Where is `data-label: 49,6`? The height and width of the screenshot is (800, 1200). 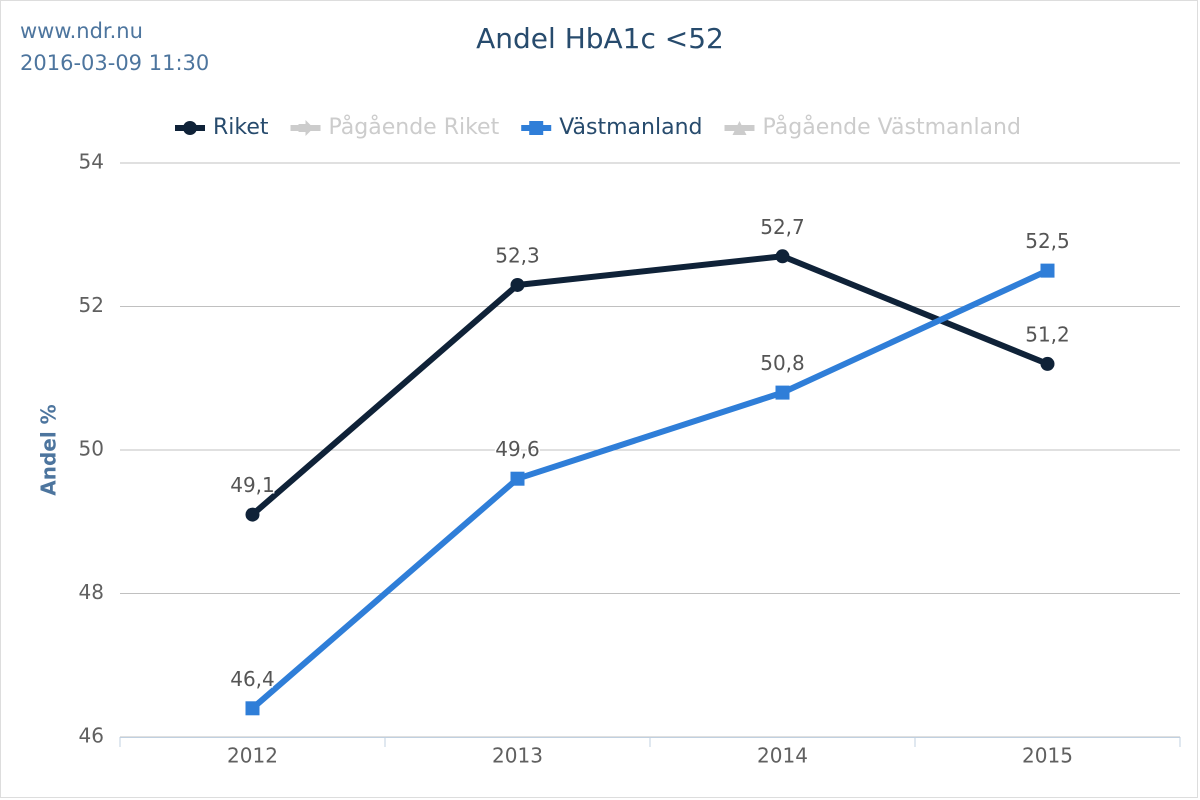 data-label: 49,6 is located at coordinates (517, 449).